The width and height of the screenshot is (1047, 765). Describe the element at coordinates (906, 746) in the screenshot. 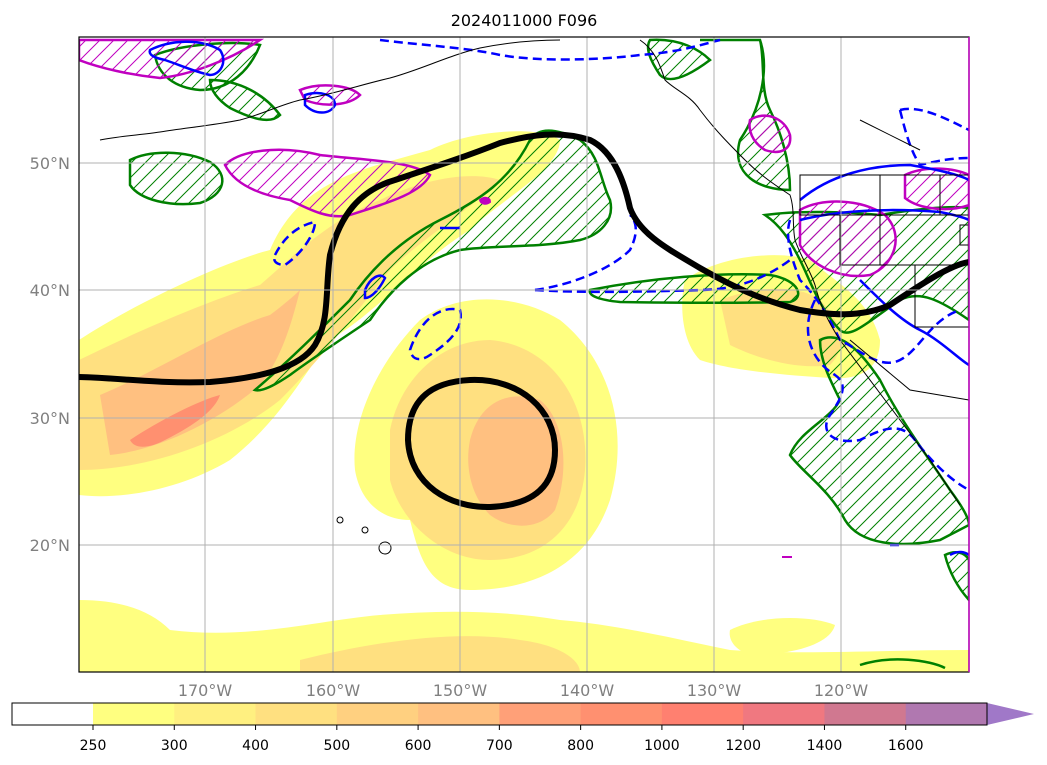

I see `colorbar-tick-label: 1600` at that location.